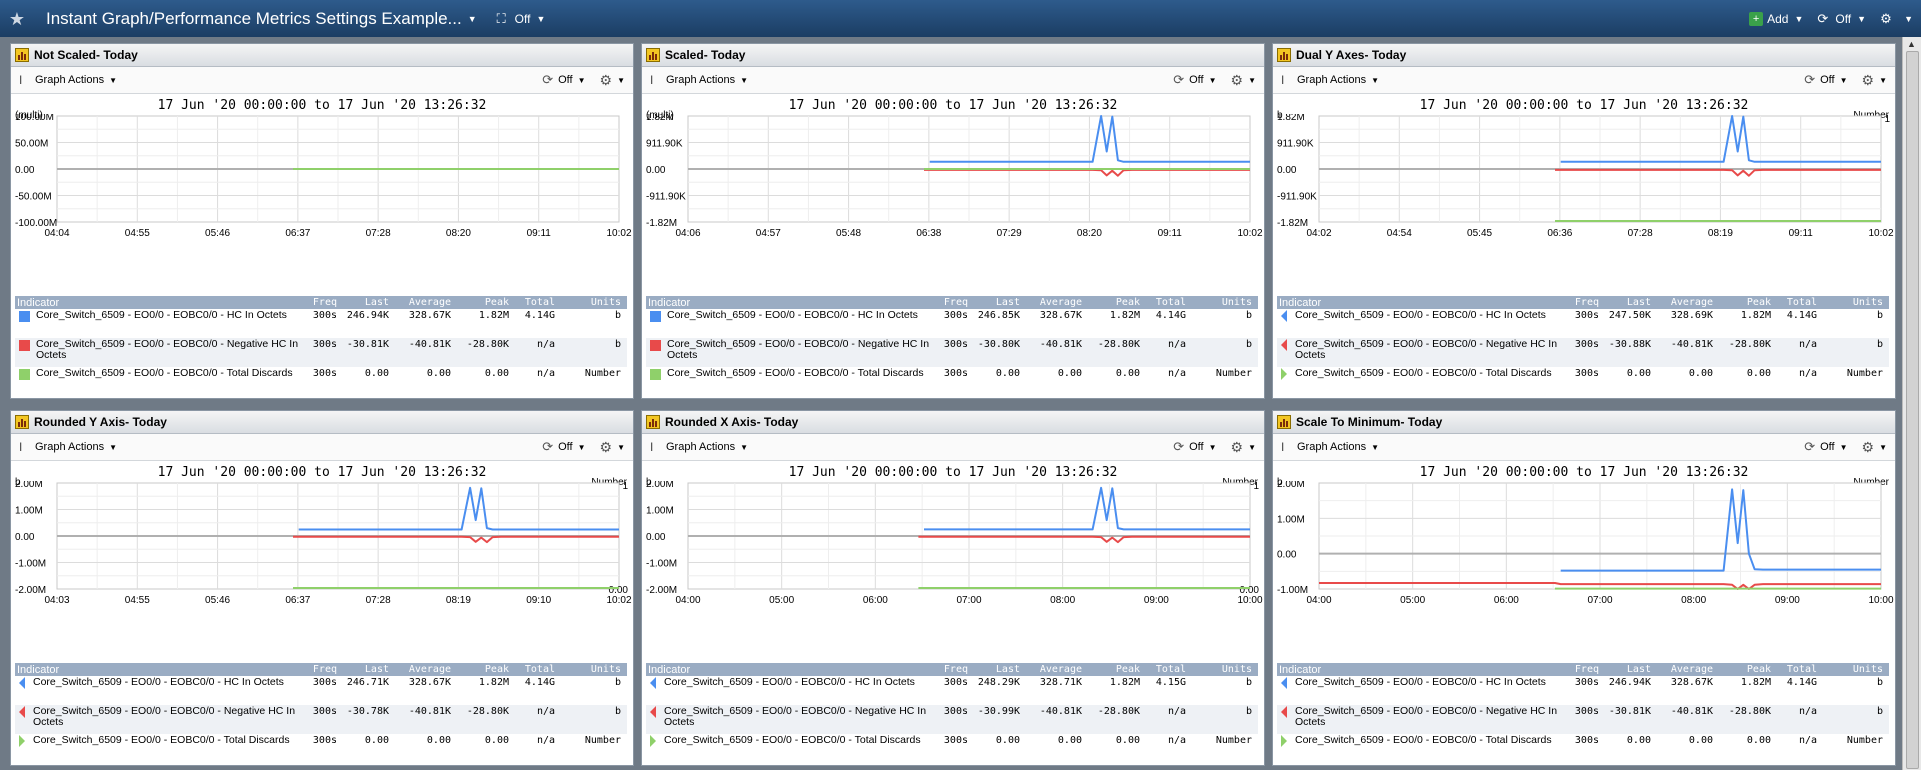 Image resolution: width=1921 pixels, height=770 pixels. Describe the element at coordinates (1841, 18) in the screenshot. I see `auto-refresh-button: ⟳ Off ▼` at that location.